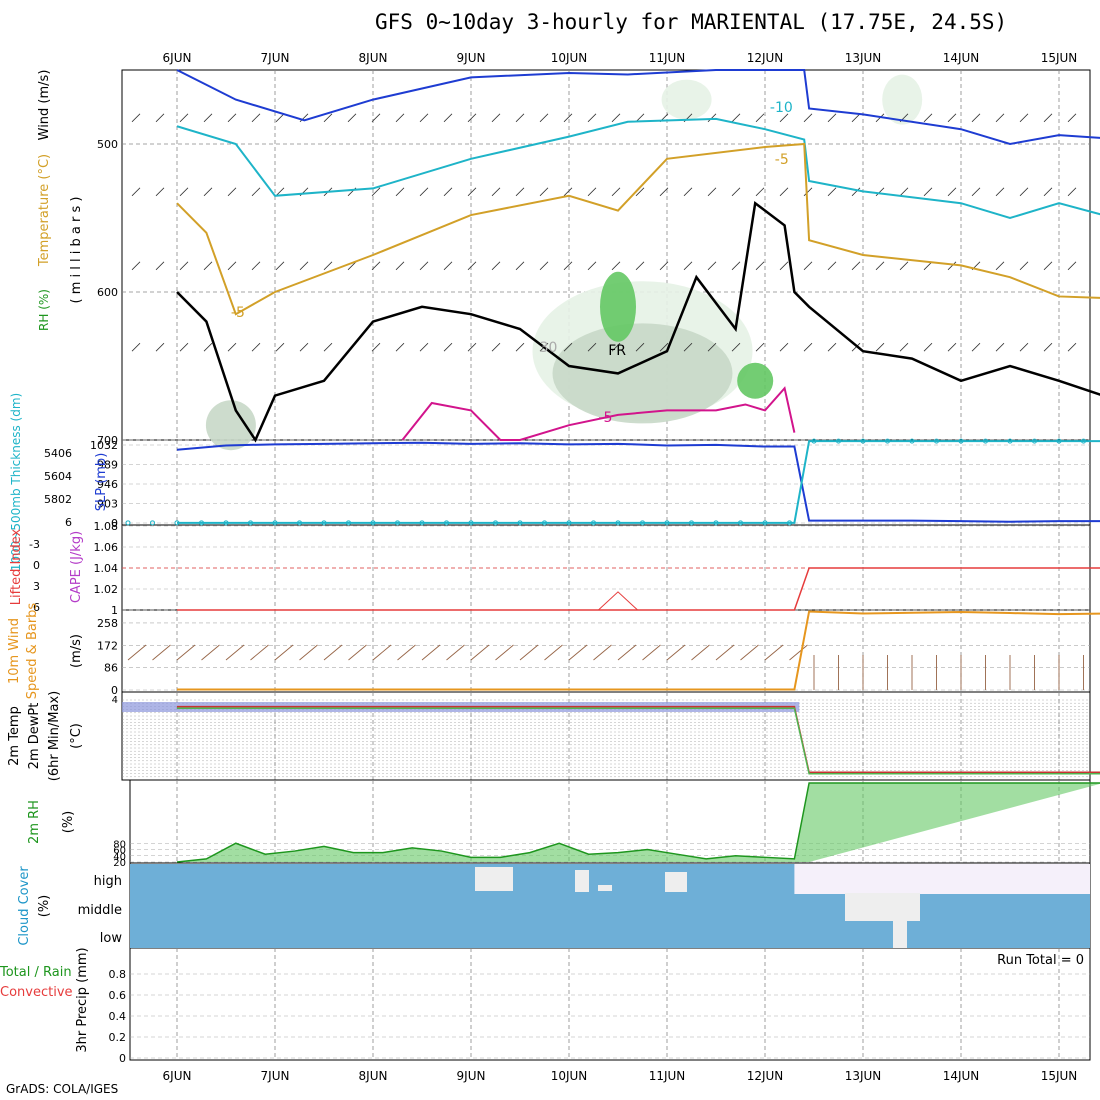 This screenshot has width=1100, height=1100. Describe the element at coordinates (106, 568) in the screenshot. I see `cape-tick-label: 1.04` at that location.